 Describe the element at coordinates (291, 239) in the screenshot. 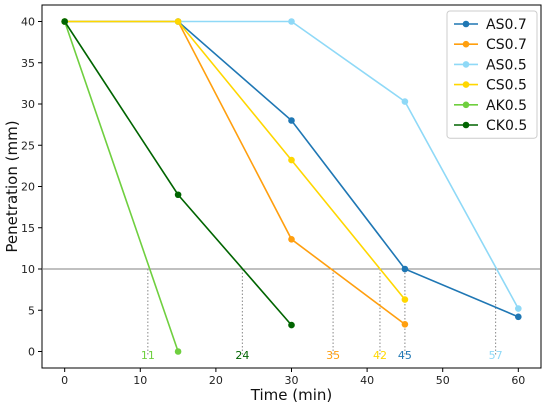

I see `point-CS0.7-30` at that location.